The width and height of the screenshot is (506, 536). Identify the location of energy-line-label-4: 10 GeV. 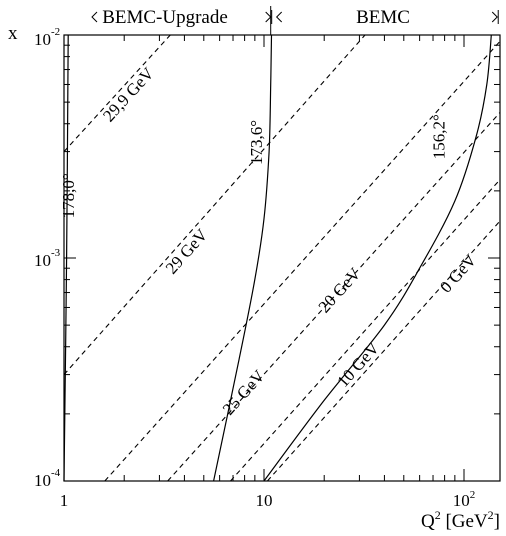
(358, 364).